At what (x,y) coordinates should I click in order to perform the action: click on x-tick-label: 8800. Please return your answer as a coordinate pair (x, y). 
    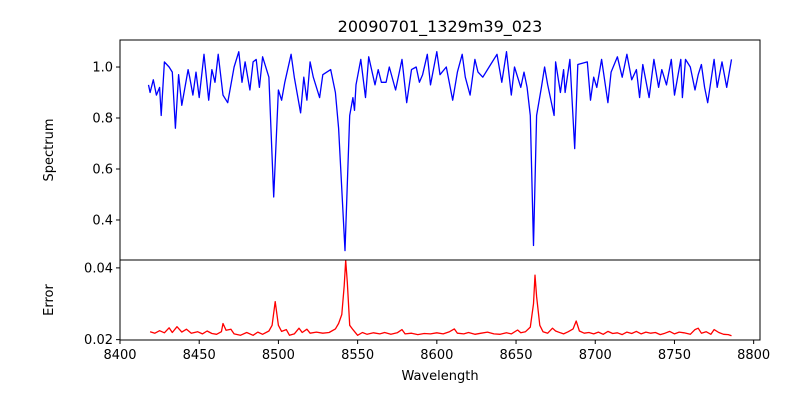
    Looking at the image, I should click on (753, 355).